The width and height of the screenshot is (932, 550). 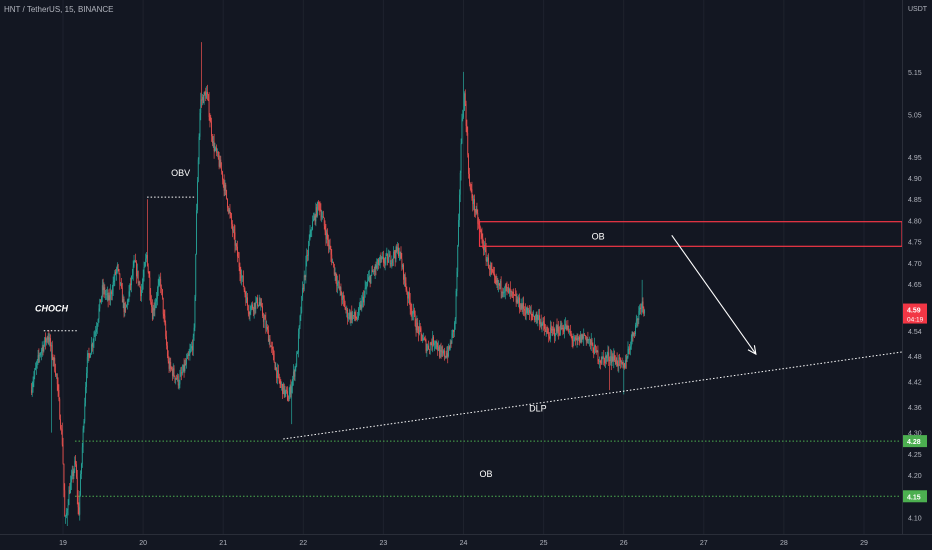 What do you see at coordinates (223, 543) in the screenshot?
I see `time-tick-label: 21` at bounding box center [223, 543].